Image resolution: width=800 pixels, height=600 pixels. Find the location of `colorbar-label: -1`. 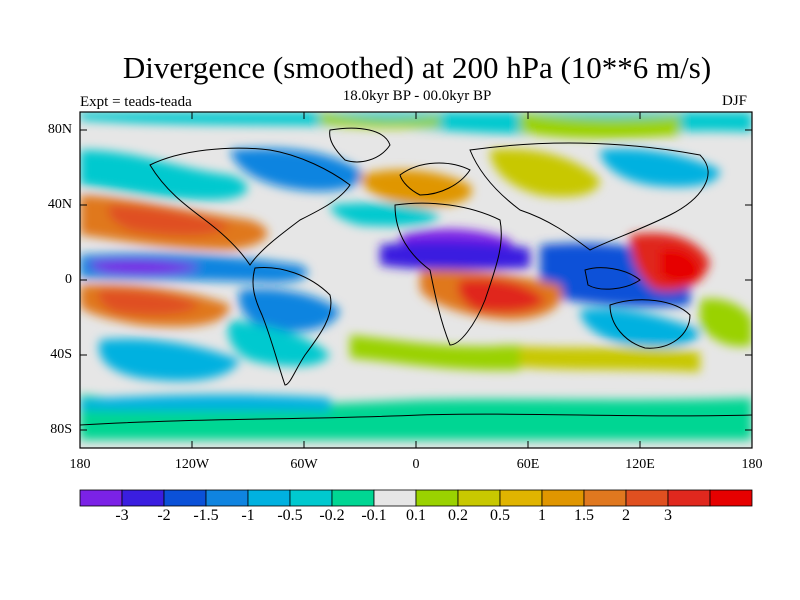

colorbar-label: -1 is located at coordinates (248, 515).